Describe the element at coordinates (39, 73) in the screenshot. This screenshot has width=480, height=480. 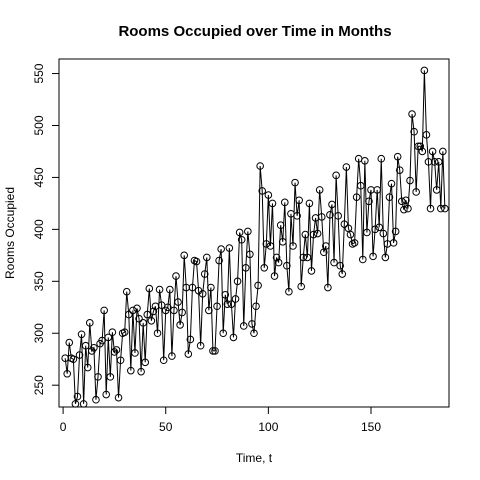
I see `y-tick-label: 550` at that location.